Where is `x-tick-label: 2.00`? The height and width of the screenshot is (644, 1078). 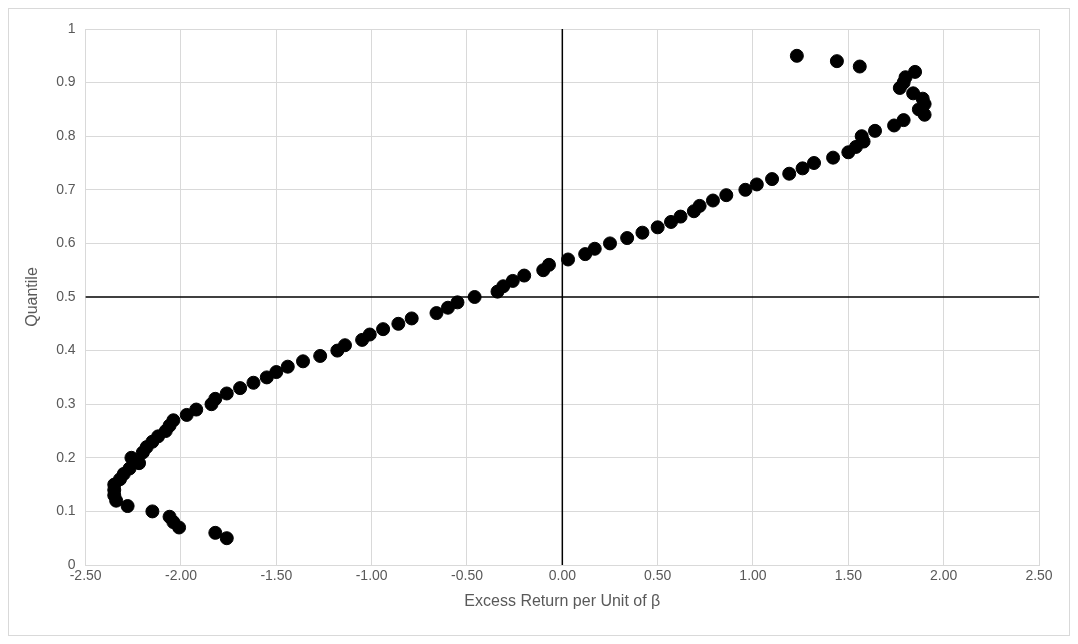
x-tick-label: 2.00 is located at coordinates (944, 575).